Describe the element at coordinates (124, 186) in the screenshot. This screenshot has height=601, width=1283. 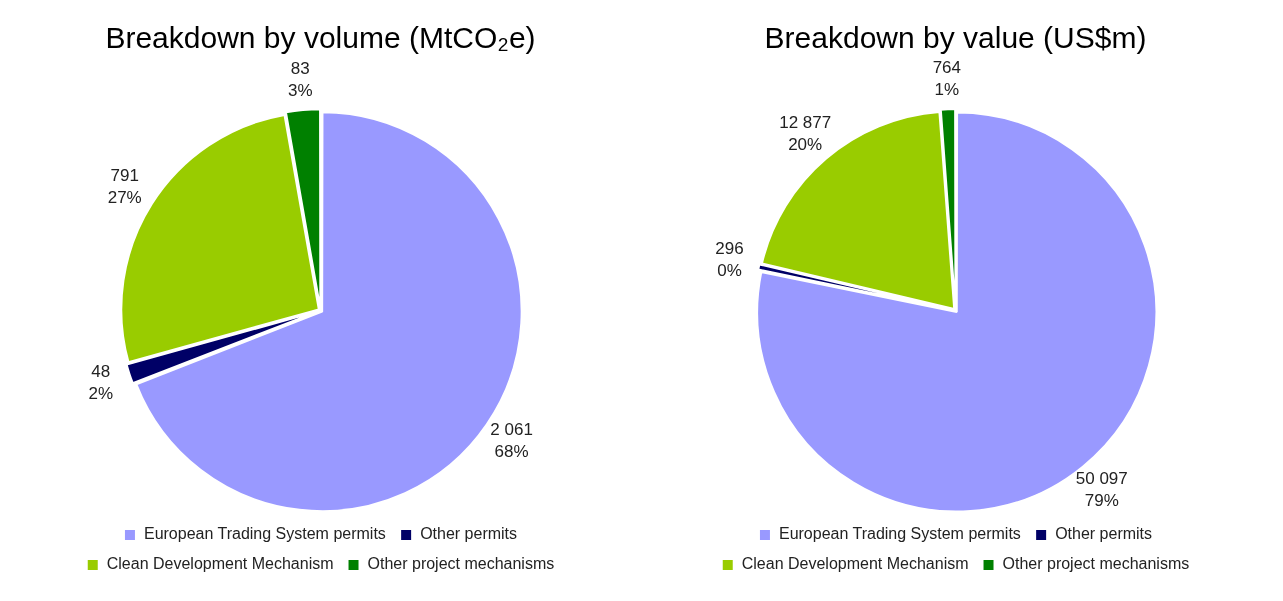
I see `data-label: 791 27%` at that location.